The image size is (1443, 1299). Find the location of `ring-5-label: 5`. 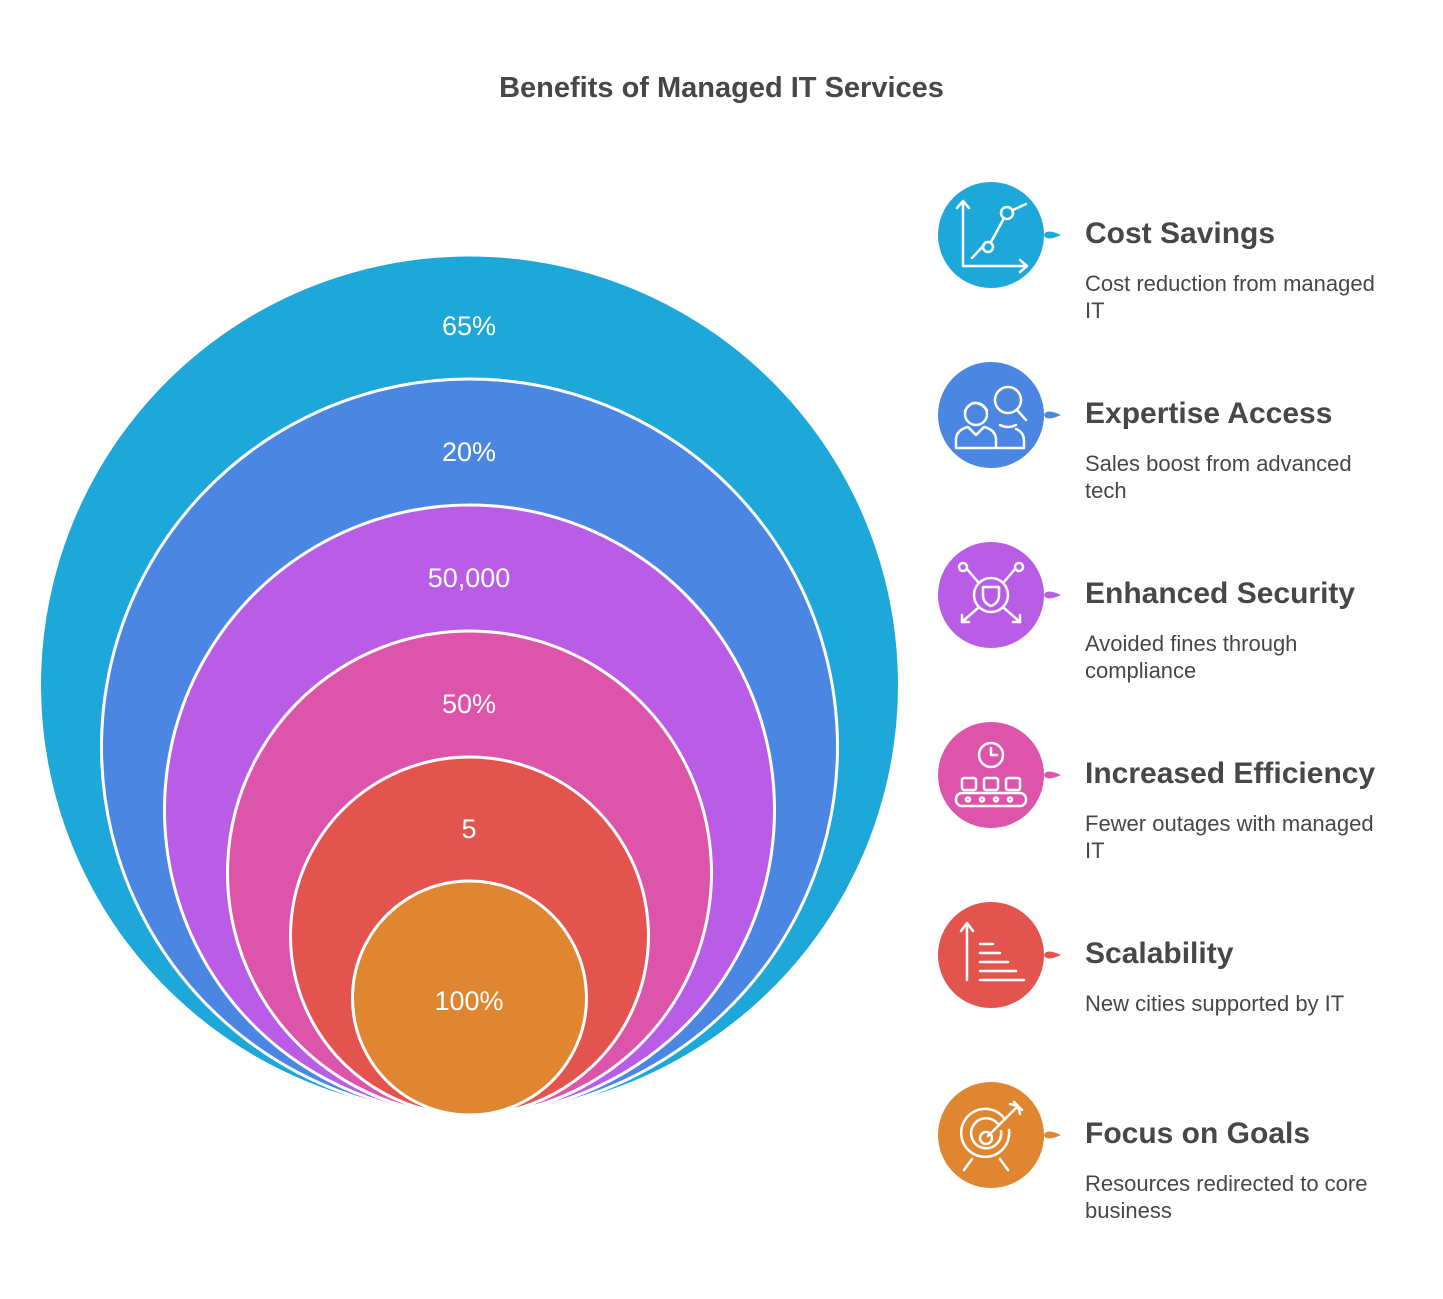

ring-5-label: 5 is located at coordinates (468, 829).